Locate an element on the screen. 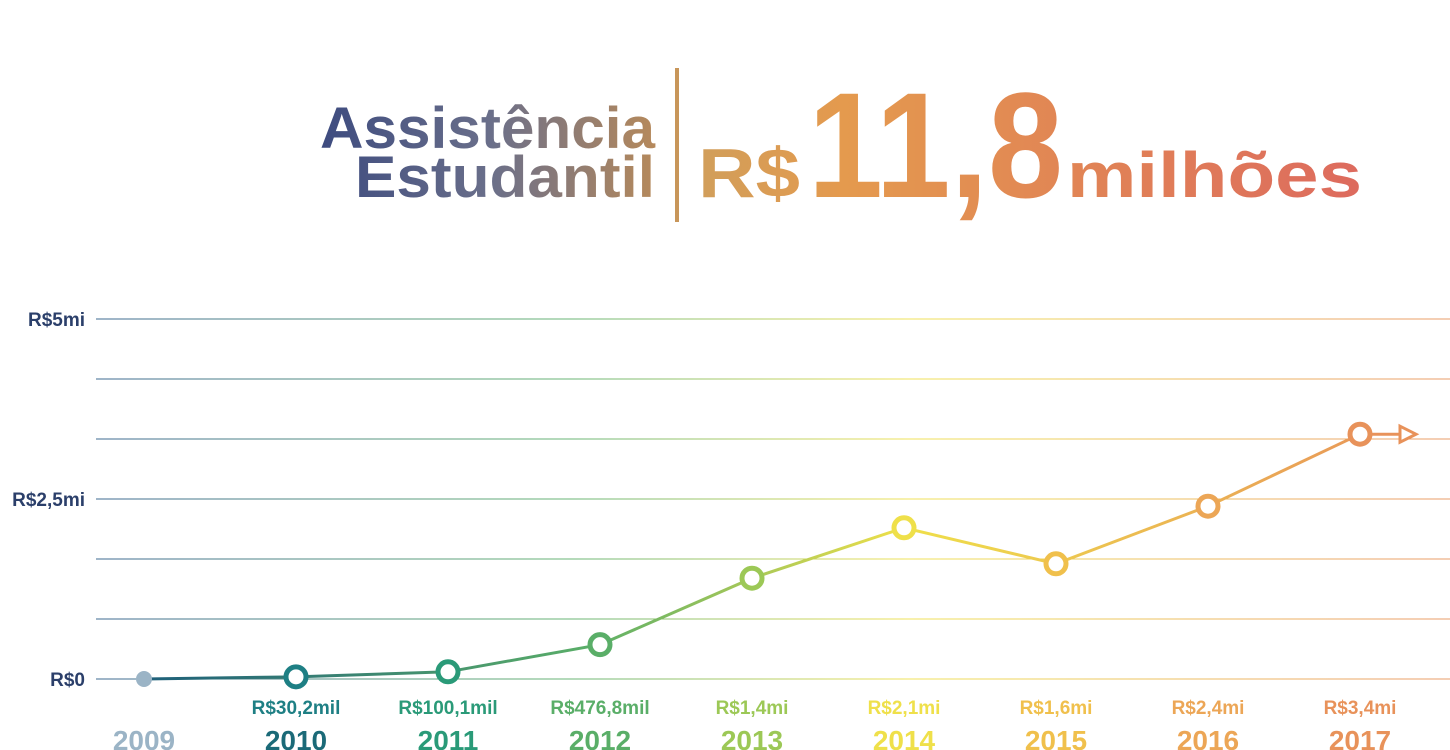 The height and width of the screenshot is (750, 1450). y-tick-label: R$5mi is located at coordinates (56, 320).